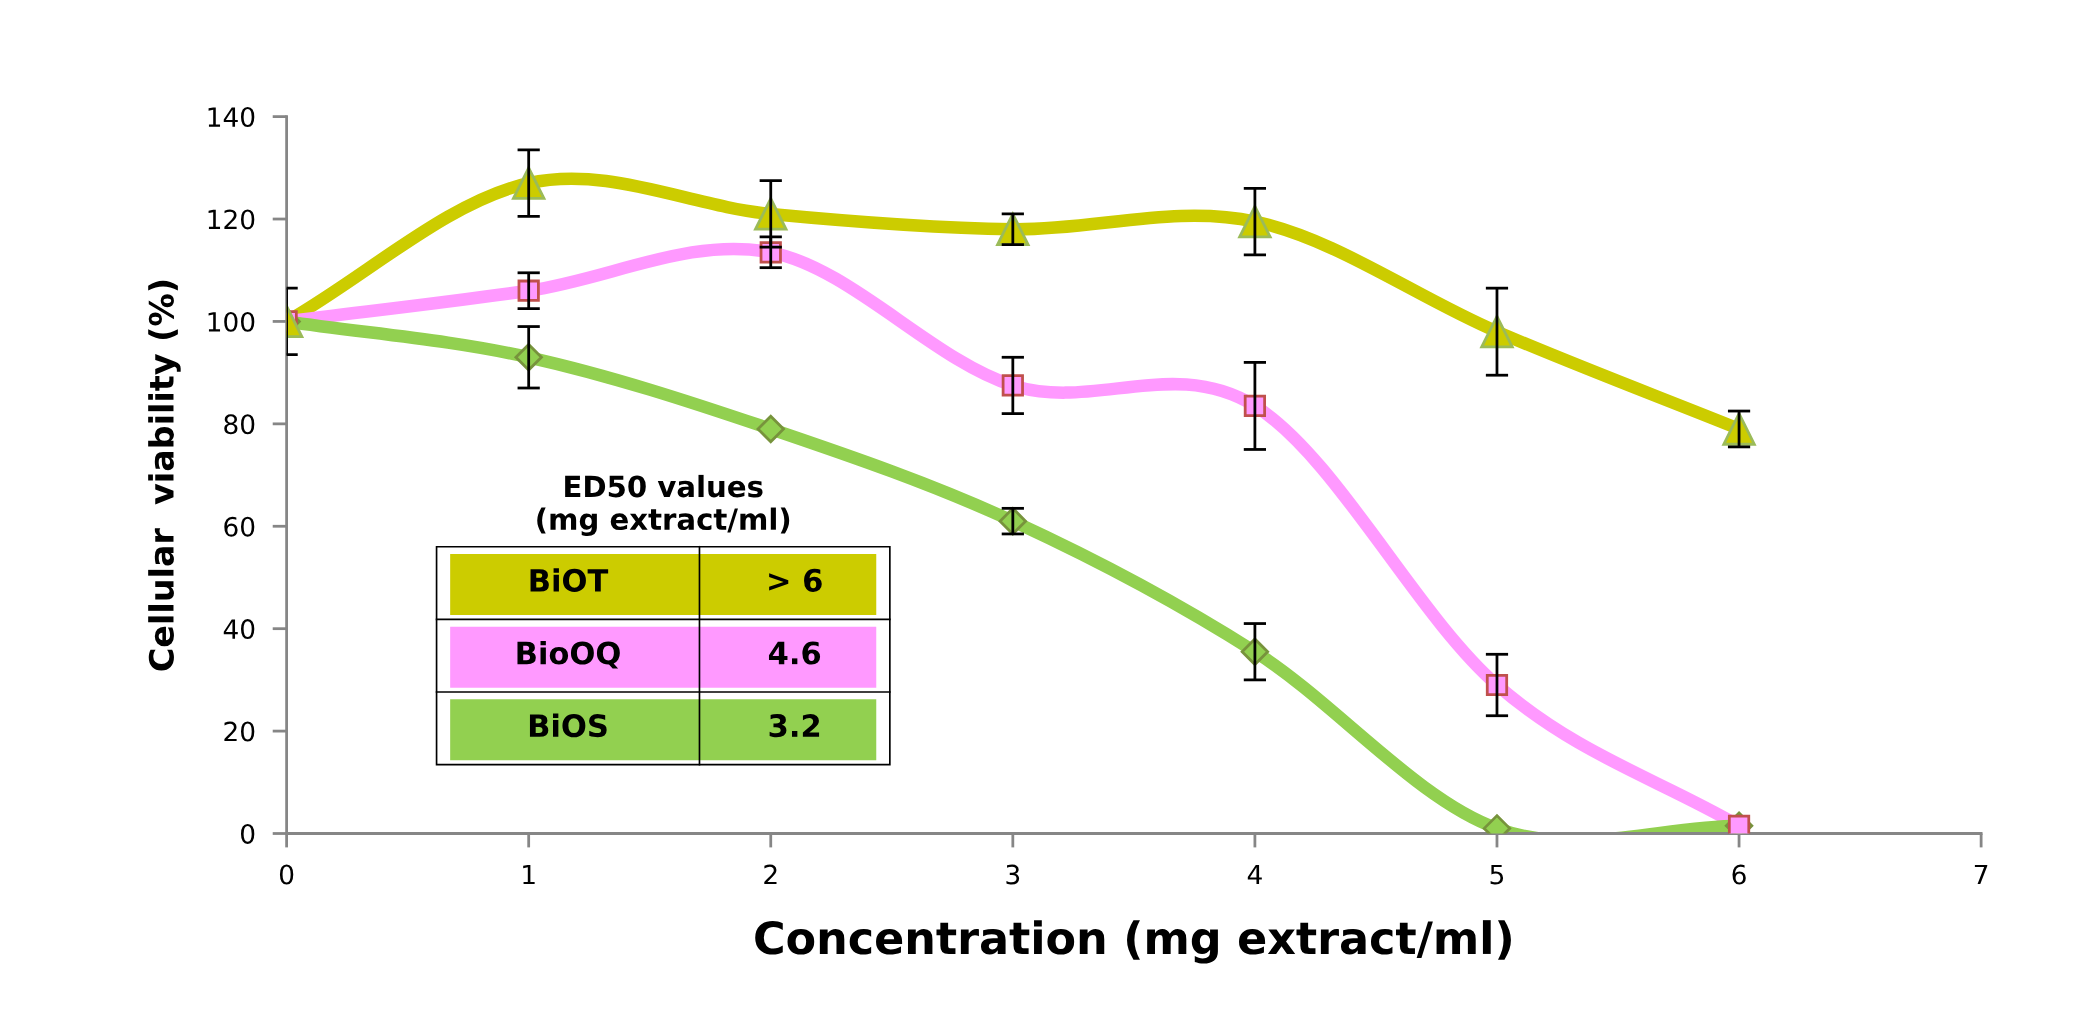 The image size is (2092, 1014). I want to click on y-axis-title: Cellular viability (%), so click(164, 475).